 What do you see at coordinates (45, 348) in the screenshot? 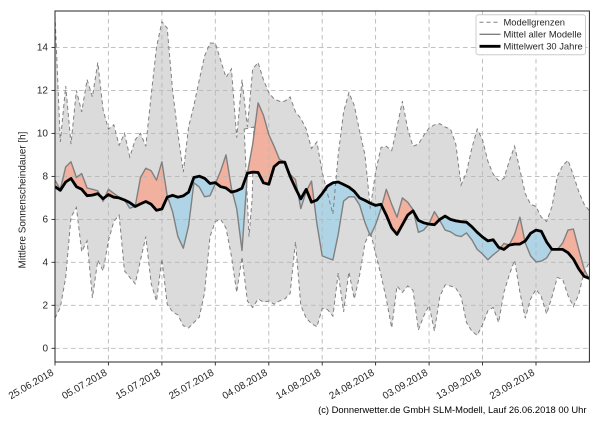
I see `svg-text: 0` at bounding box center [45, 348].